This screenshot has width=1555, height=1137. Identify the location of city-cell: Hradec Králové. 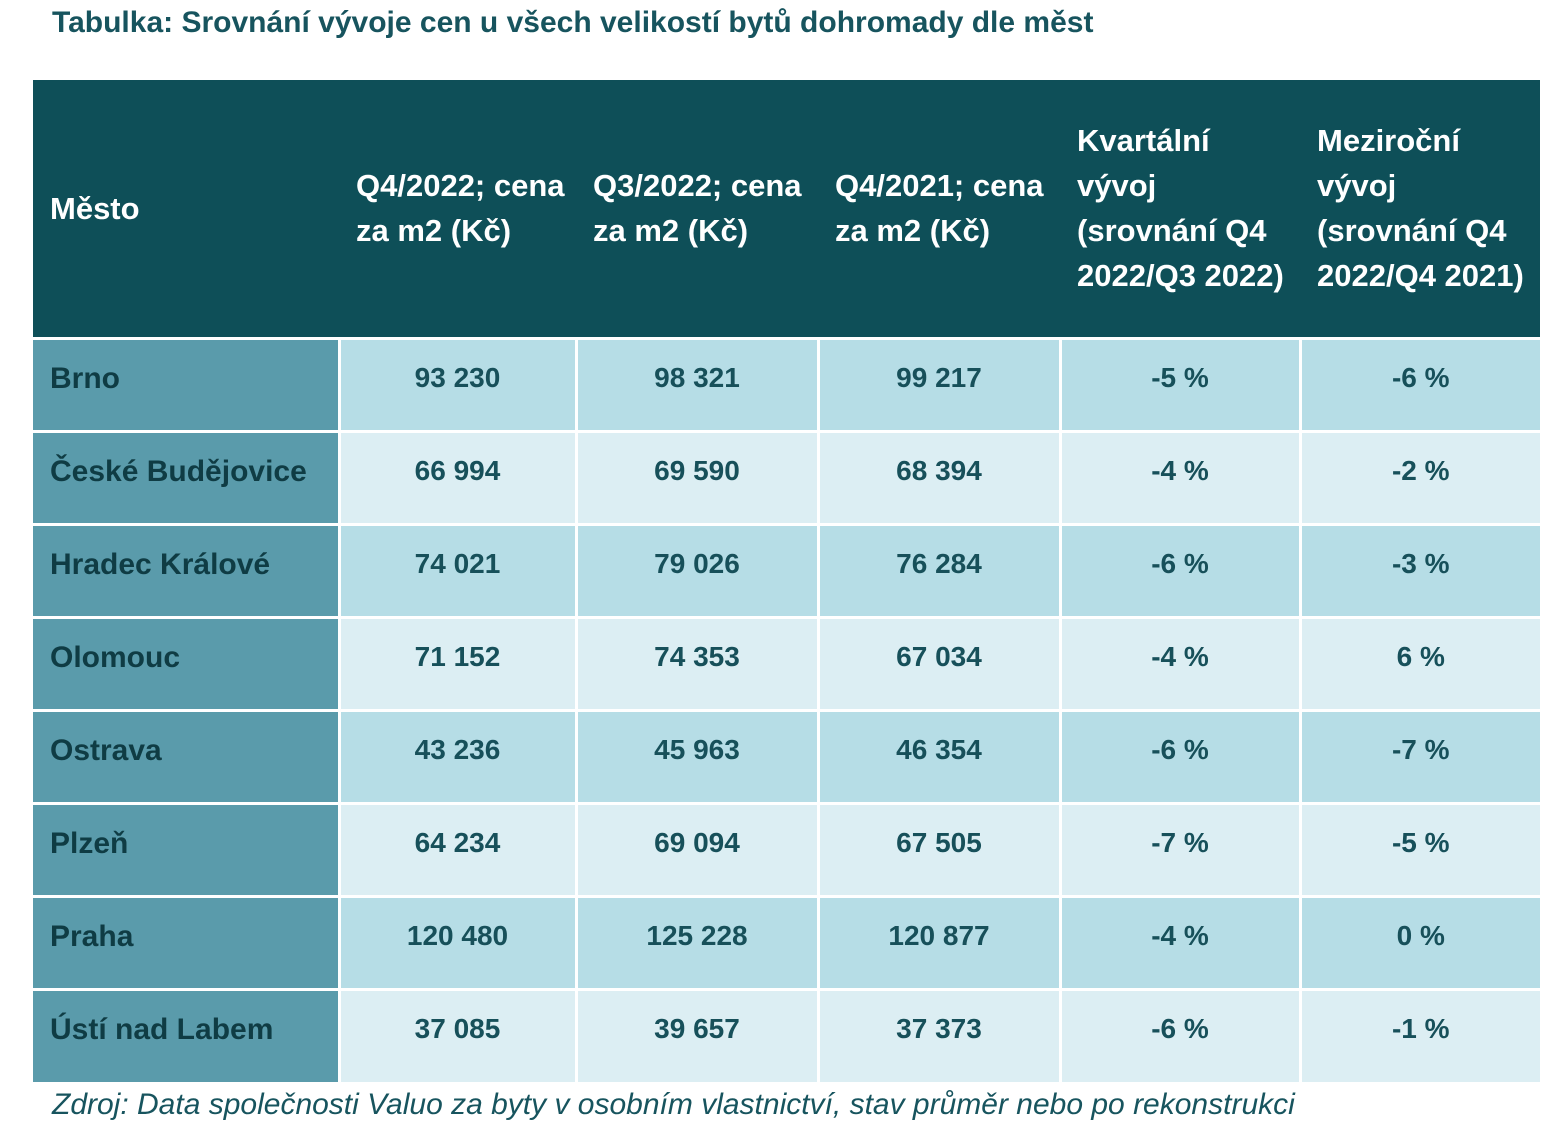
(186, 569).